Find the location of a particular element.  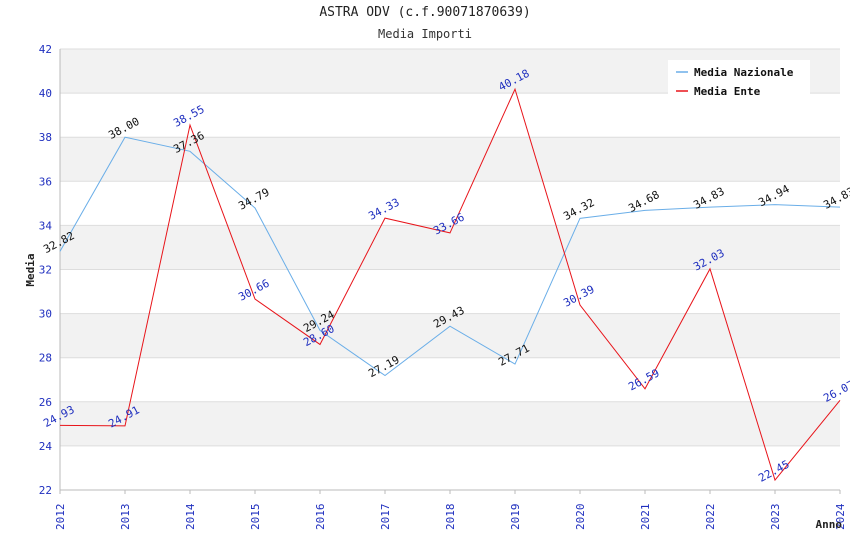

y-axis-label: Media is located at coordinates (30, 269).